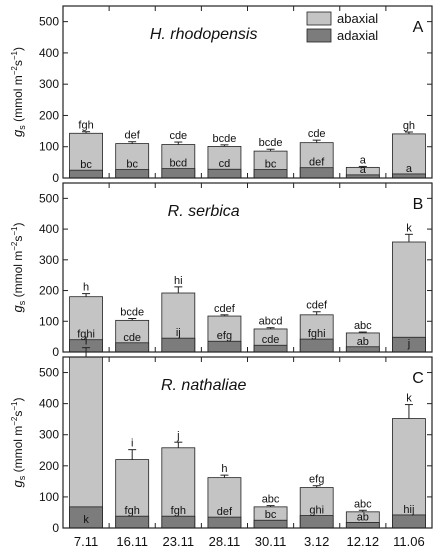  Describe the element at coordinates (319, 18) in the screenshot. I see `legend-swatch-abaxial` at that location.